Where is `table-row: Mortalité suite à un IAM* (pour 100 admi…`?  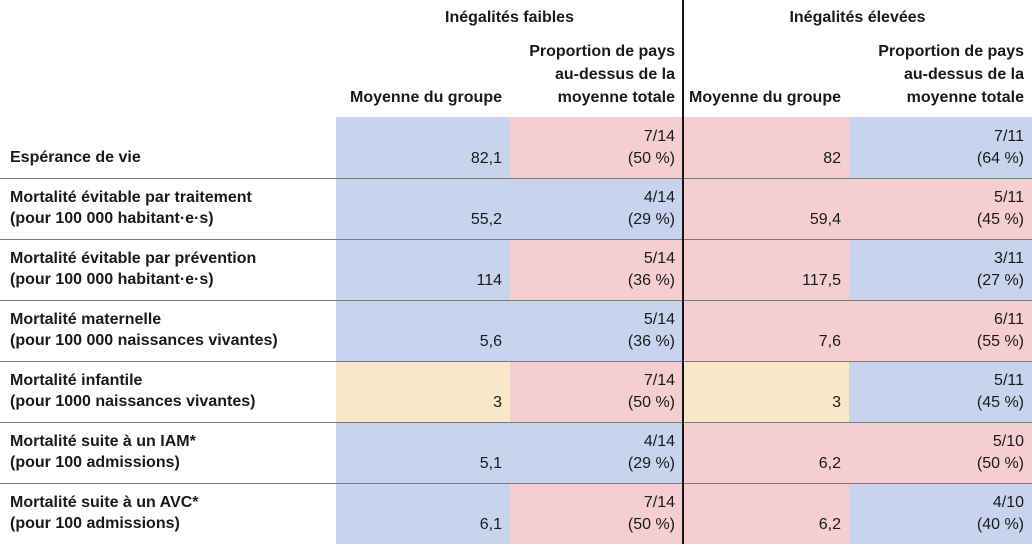 table-row: Mortalité suite à un IAM* (pour 100 admi… is located at coordinates (516, 452).